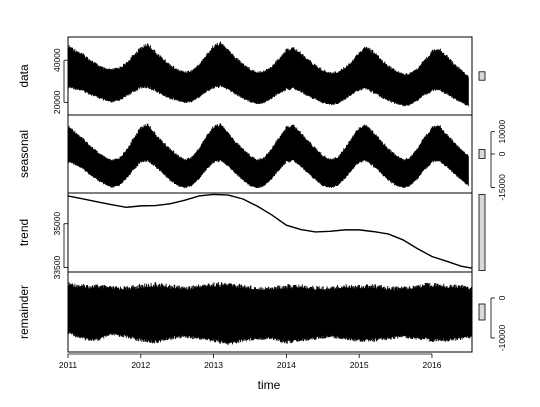  What do you see at coordinates (57, 60) in the screenshot?
I see `y-tick-label-data: 40000` at bounding box center [57, 60].